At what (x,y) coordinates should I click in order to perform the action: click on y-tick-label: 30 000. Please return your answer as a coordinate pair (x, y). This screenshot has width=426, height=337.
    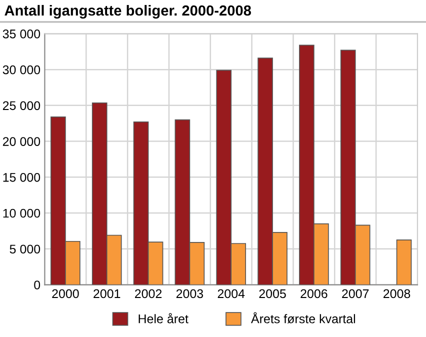
    Looking at the image, I should click on (21, 69).